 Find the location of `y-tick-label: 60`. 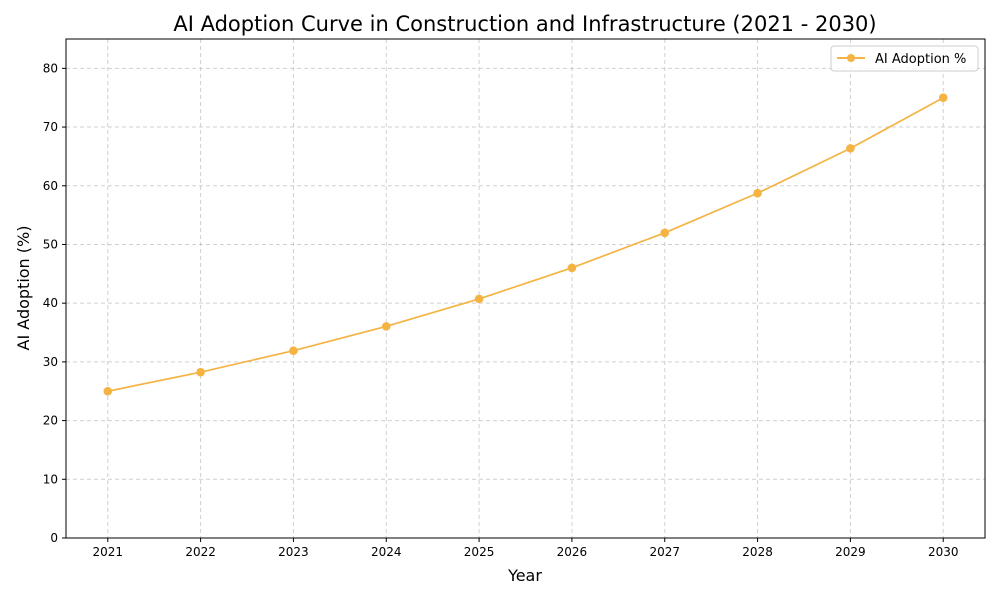

y-tick-label: 60 is located at coordinates (50, 186).